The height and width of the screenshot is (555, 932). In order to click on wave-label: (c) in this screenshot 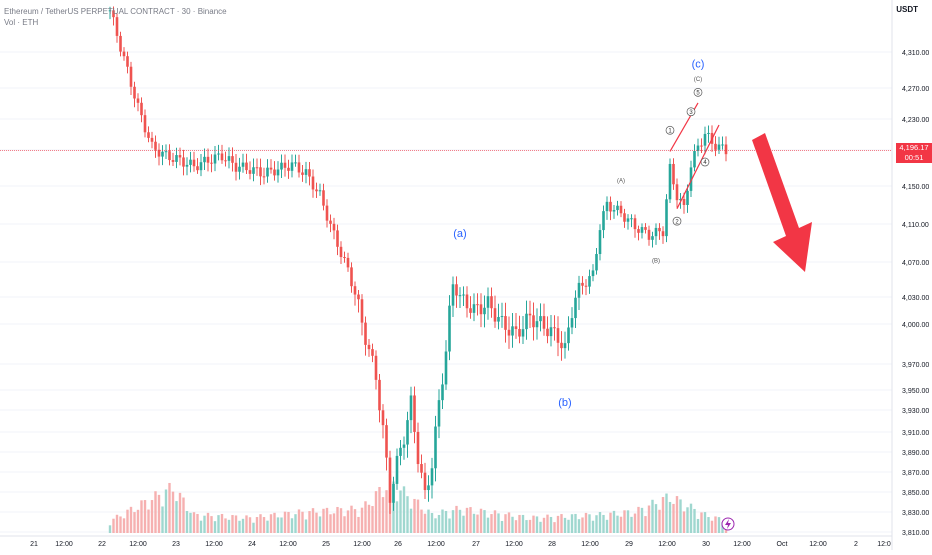, I will do `click(698, 65)`.